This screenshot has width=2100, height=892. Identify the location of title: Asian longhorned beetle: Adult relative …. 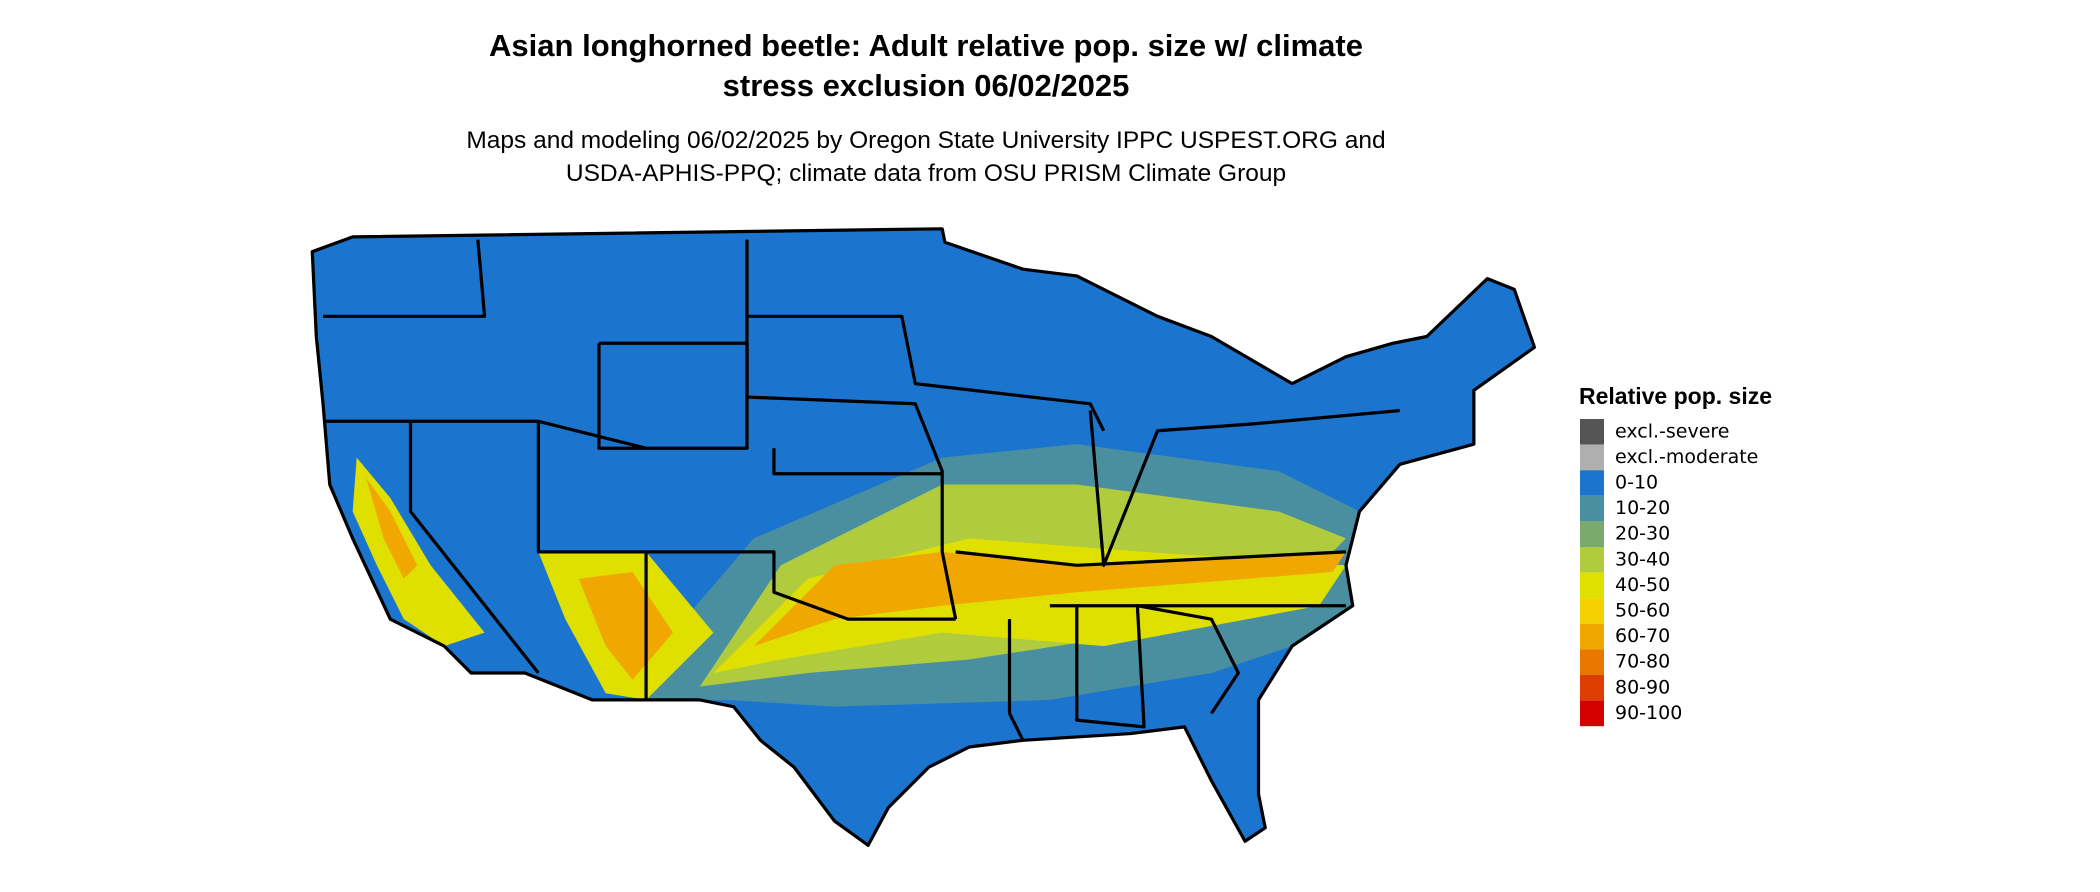
(926, 45).